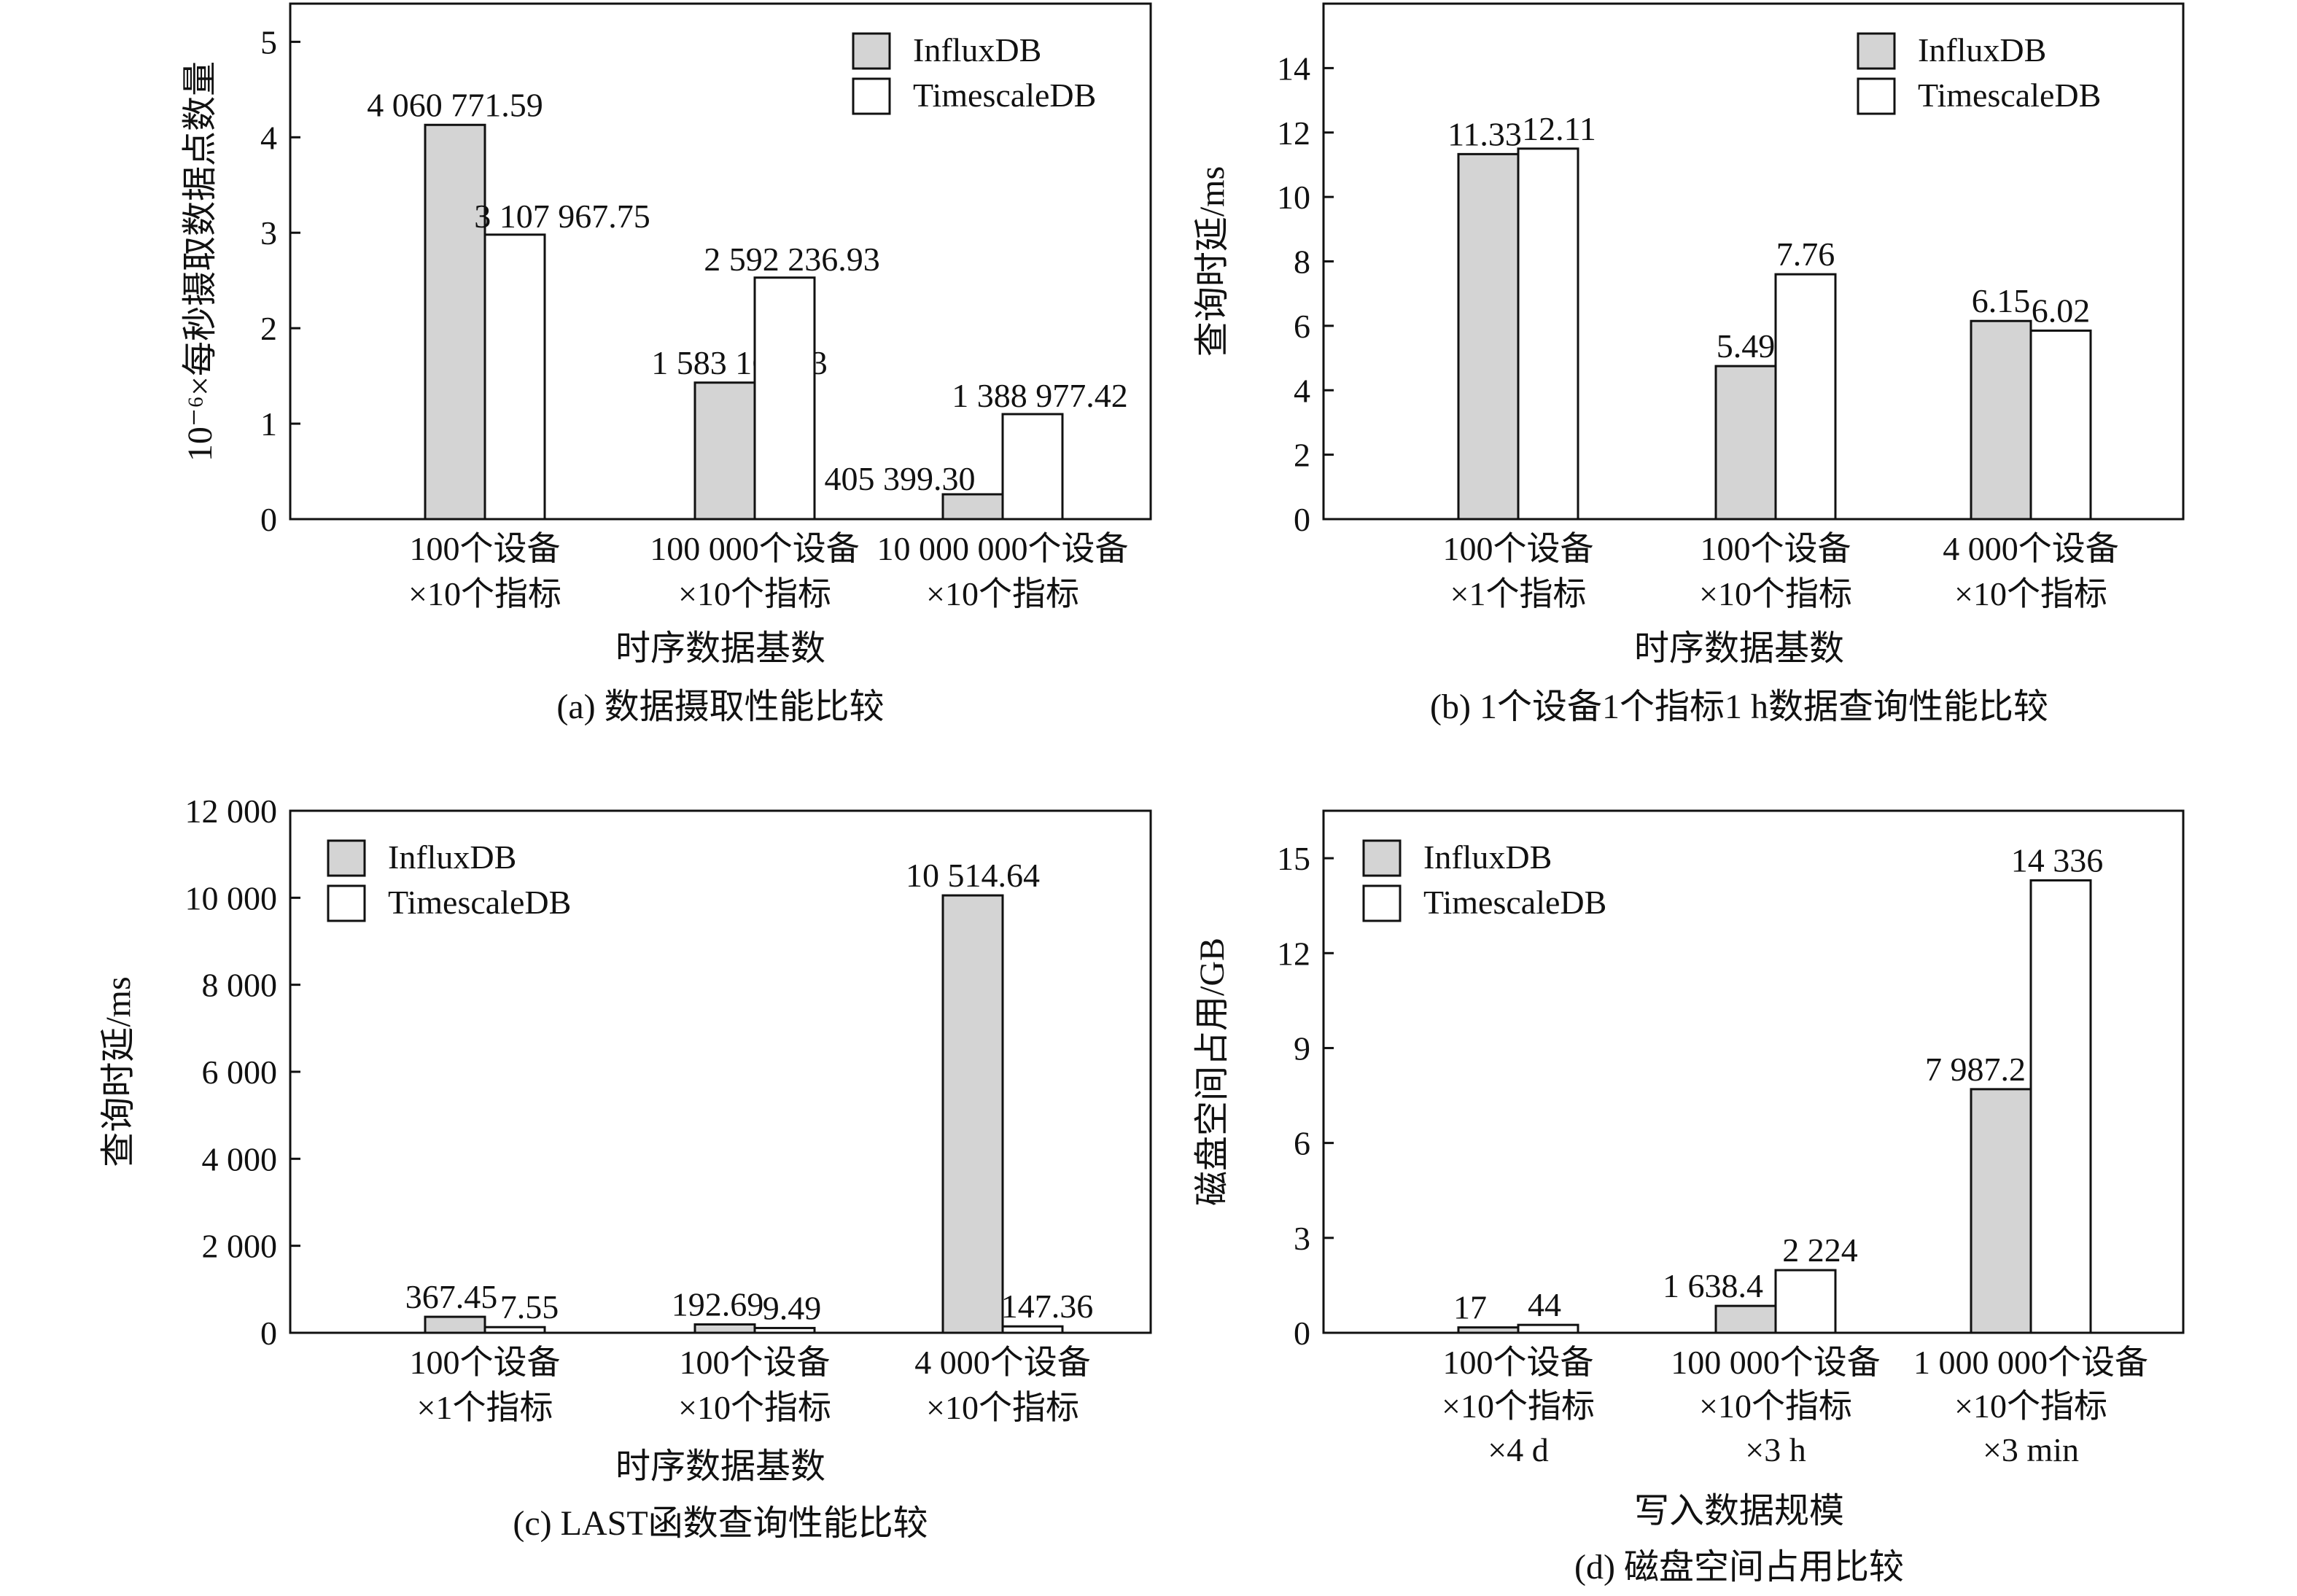 This screenshot has height=1596, width=2297. I want to click on y-tick-label: 12, so click(1293, 133).